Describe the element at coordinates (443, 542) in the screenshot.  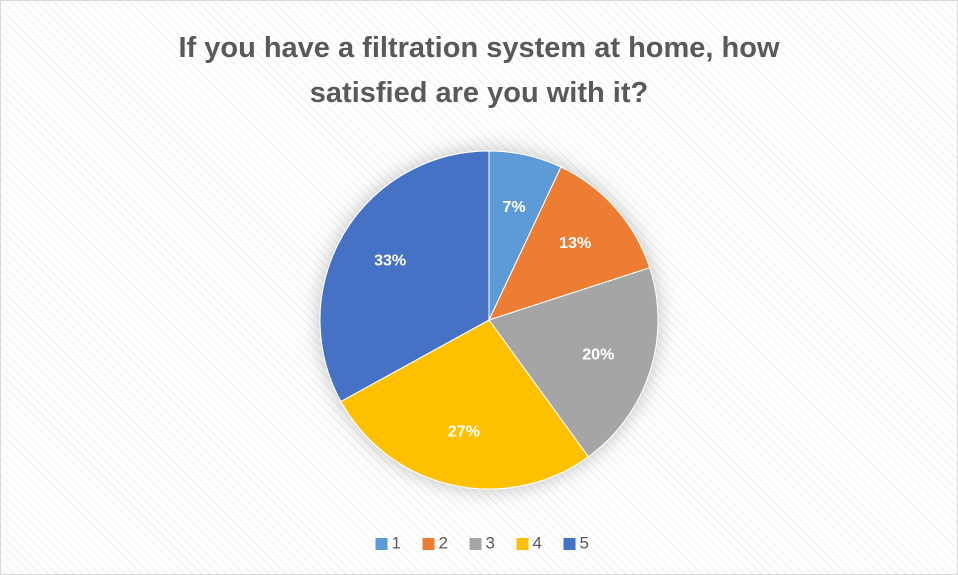
I see `legend-label: 2` at that location.